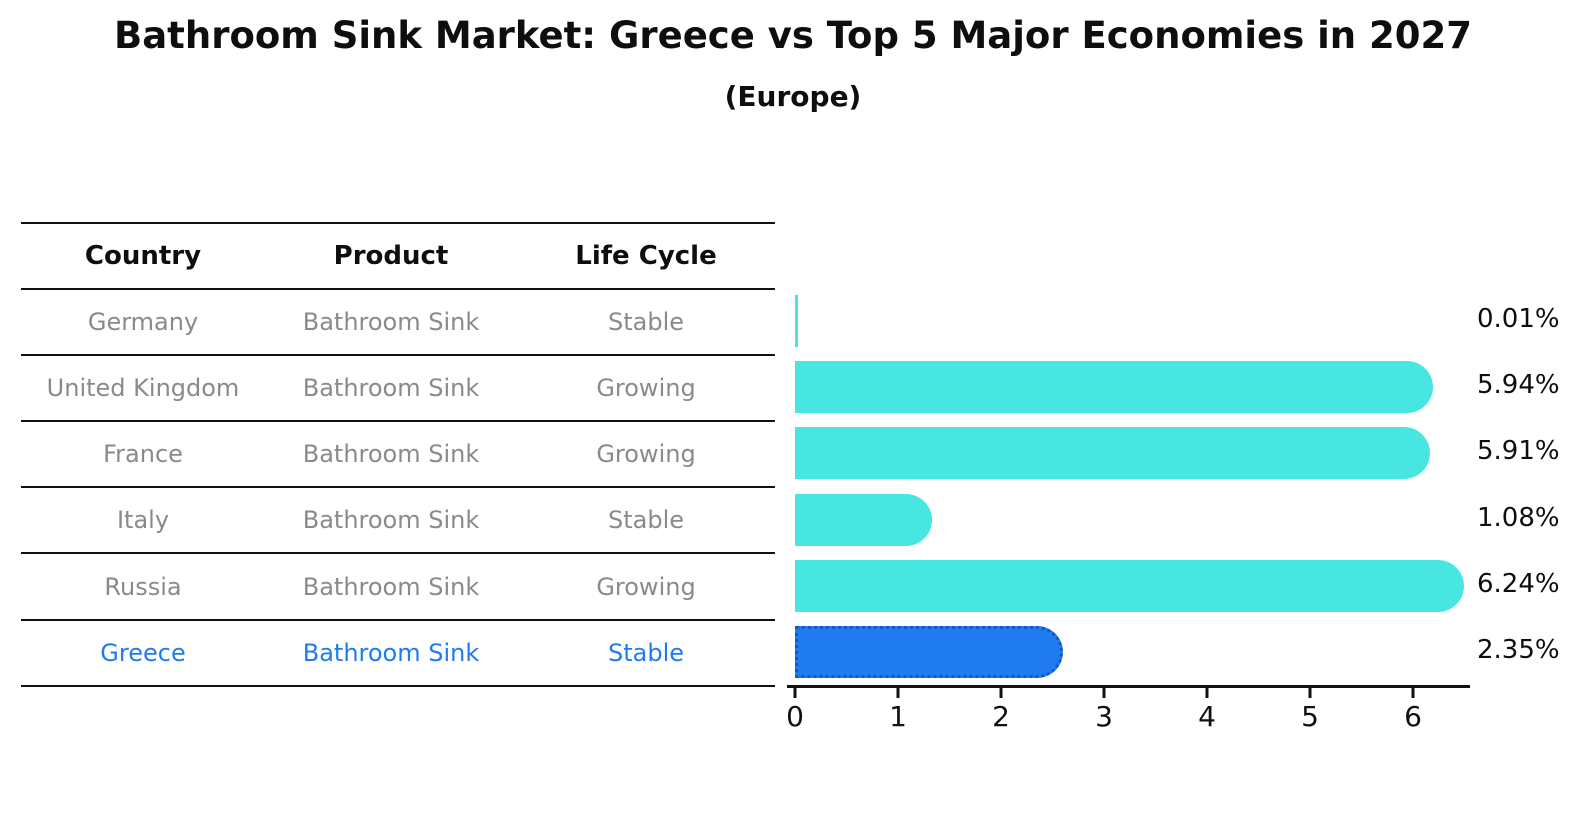  What do you see at coordinates (1518, 649) in the screenshot?
I see `value-label: 2.35%` at bounding box center [1518, 649].